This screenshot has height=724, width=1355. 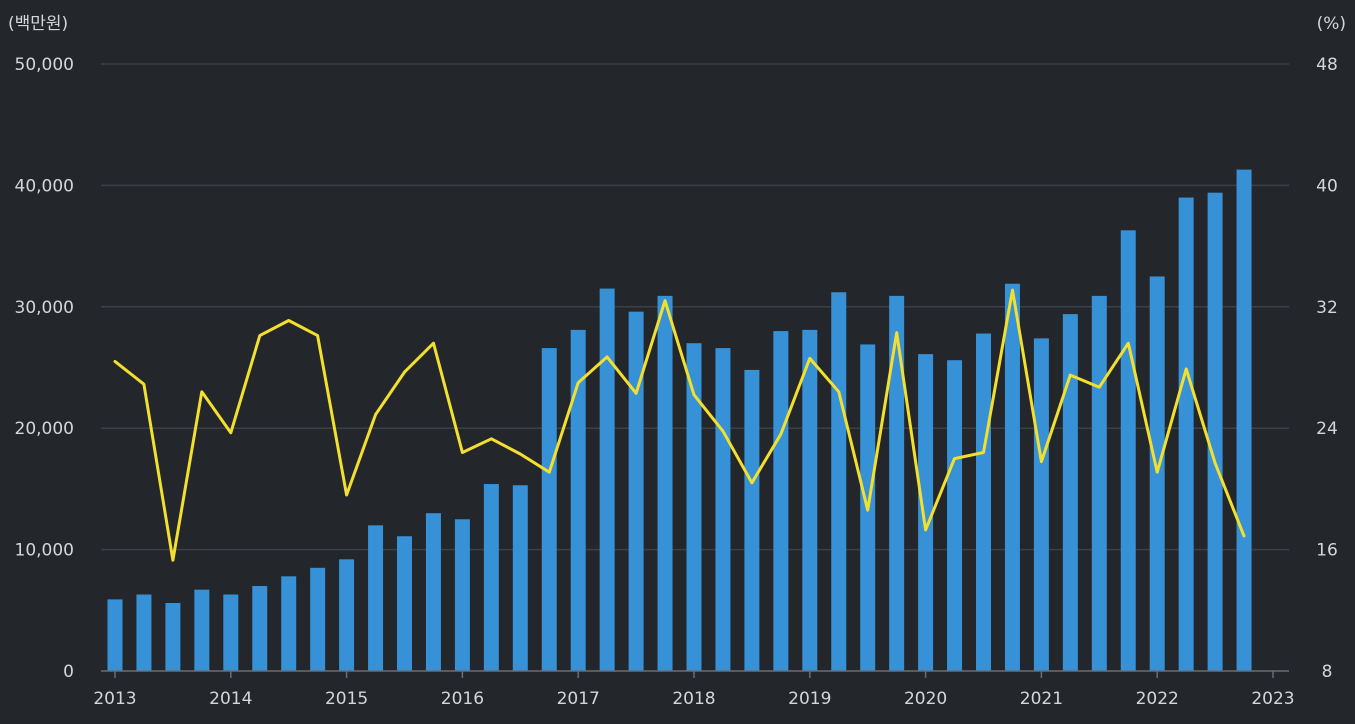 I want to click on x-tick-label: 2019, so click(x=809, y=699).